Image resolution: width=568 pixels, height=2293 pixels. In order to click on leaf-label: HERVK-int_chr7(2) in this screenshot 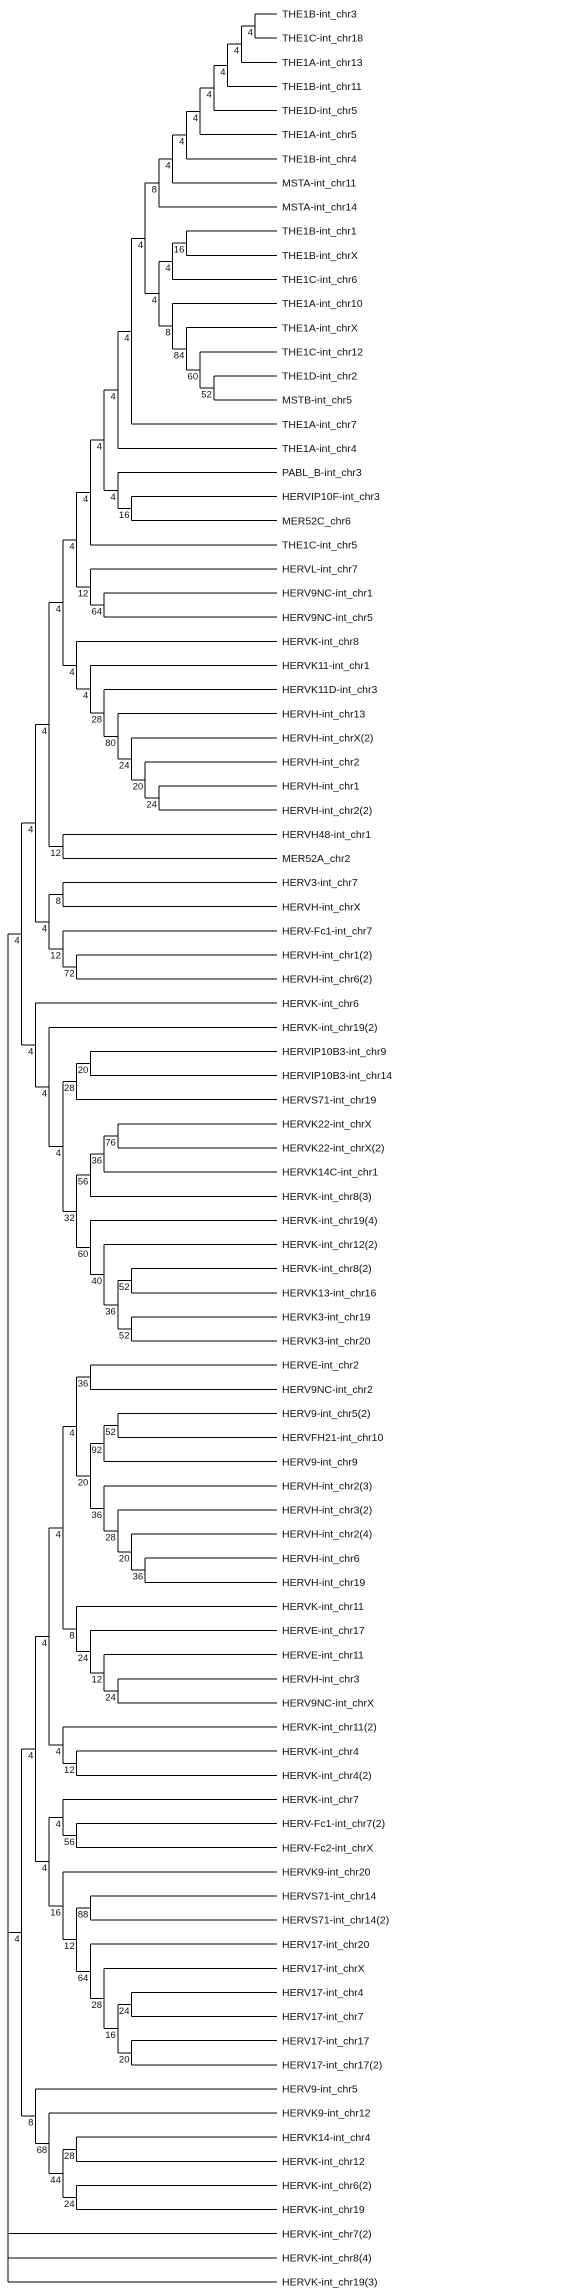, I will do `click(327, 2234)`.